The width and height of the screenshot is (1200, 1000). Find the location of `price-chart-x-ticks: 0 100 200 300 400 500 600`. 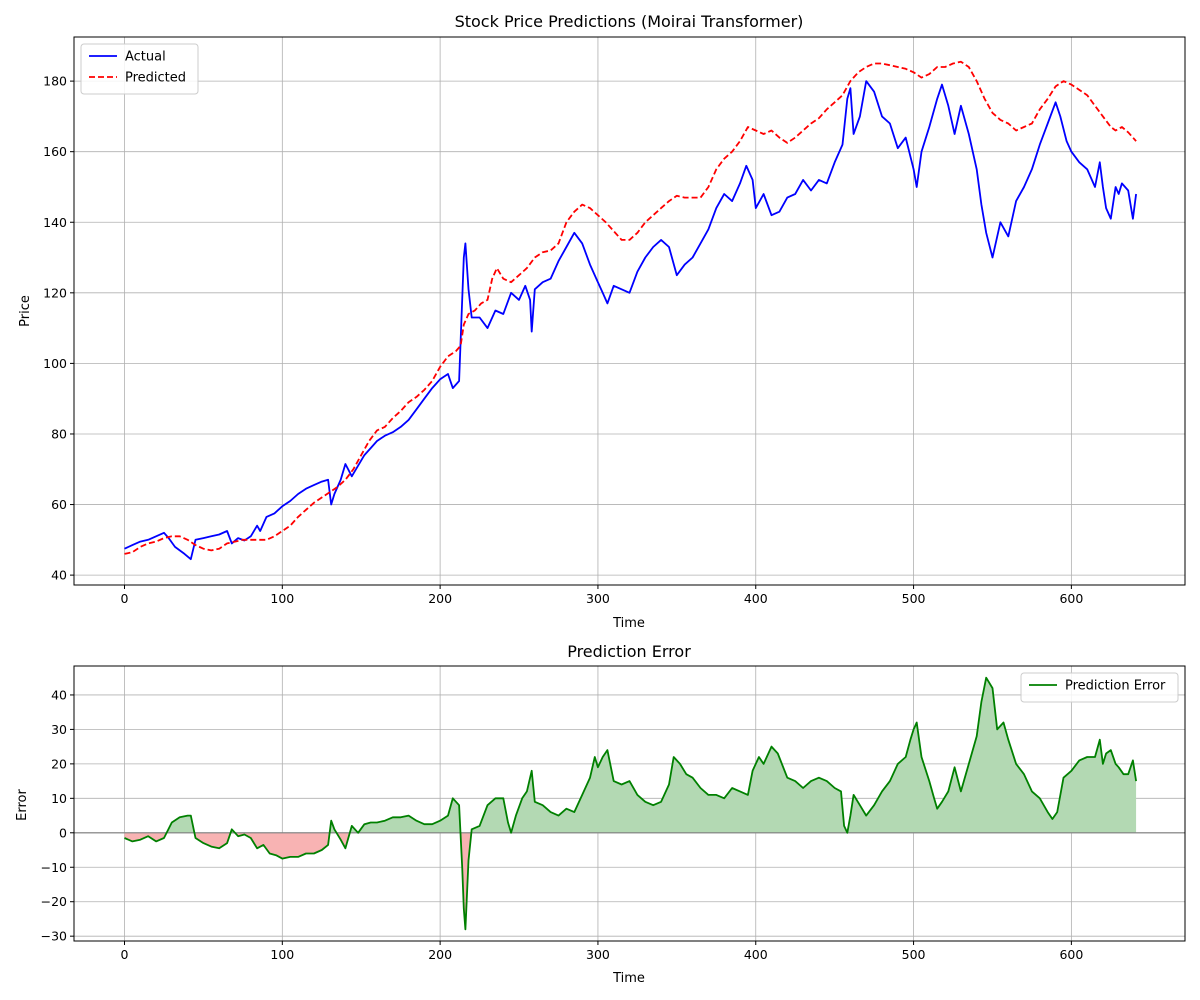

price-chart-x-ticks: 0 100 200 300 400 500 600 is located at coordinates (602, 595).